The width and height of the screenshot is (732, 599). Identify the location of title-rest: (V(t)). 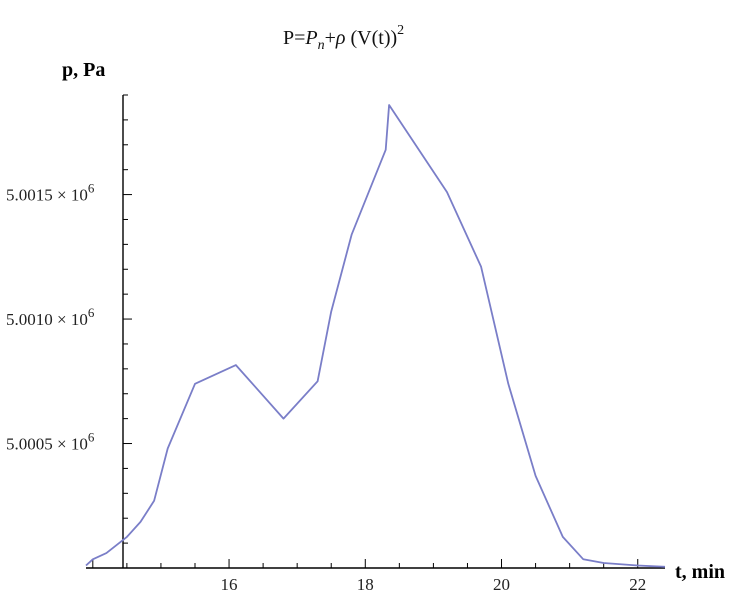
(372, 38).